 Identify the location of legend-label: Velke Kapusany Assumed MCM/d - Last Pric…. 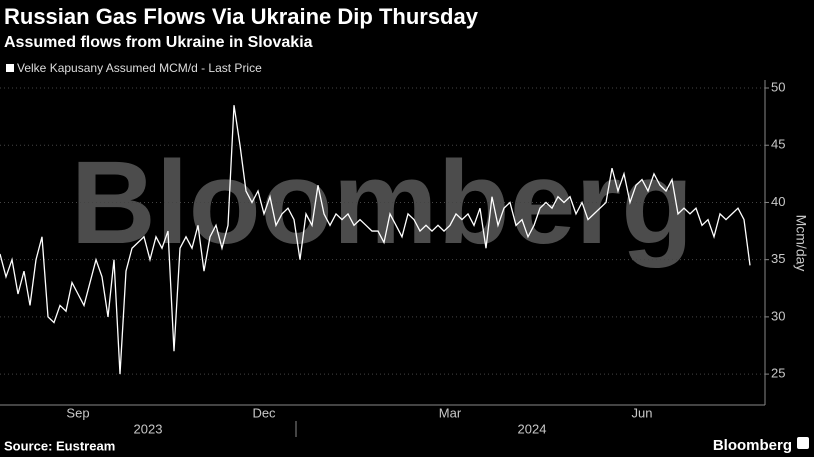
(139, 68).